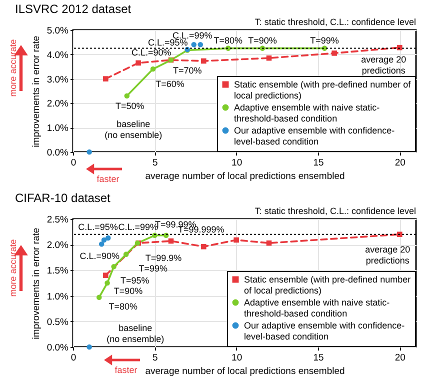 The width and height of the screenshot is (443, 389). I want to click on y-tick-label: 5.0%, so click(58, 31).